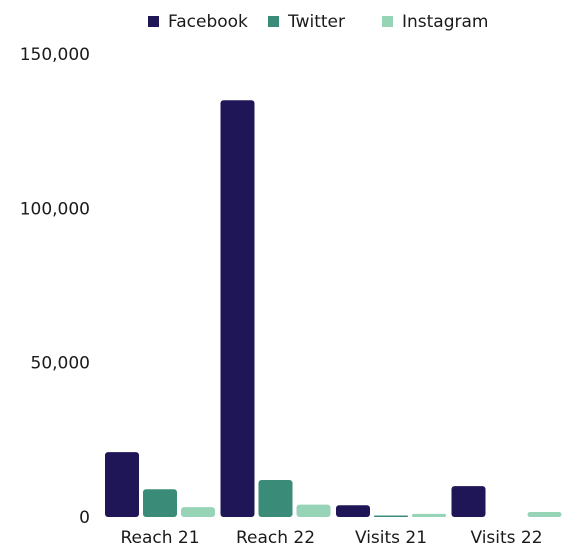 This screenshot has width=565, height=553. I want to click on y-tick-label: 150,000, so click(55, 55).